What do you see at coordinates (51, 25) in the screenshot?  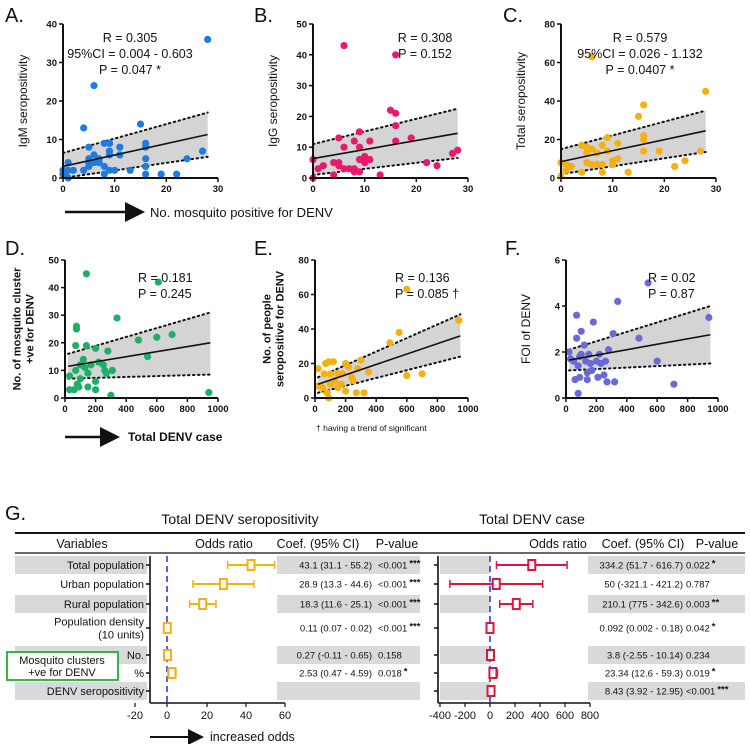 I see `y-tick-label: 40` at bounding box center [51, 25].